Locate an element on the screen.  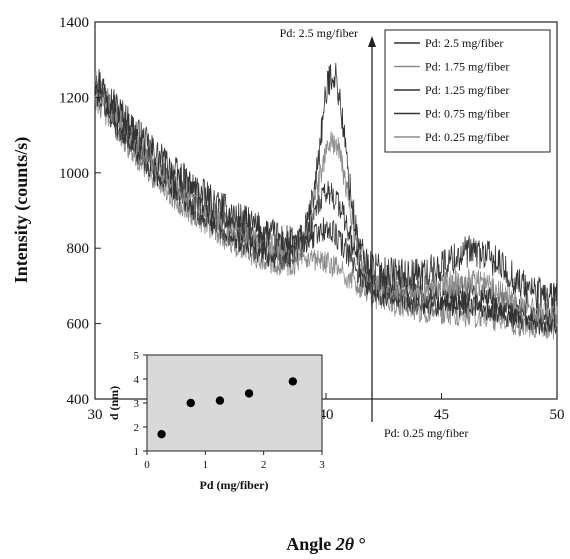
inset-x-tick-label: 2 is located at coordinates (264, 465).